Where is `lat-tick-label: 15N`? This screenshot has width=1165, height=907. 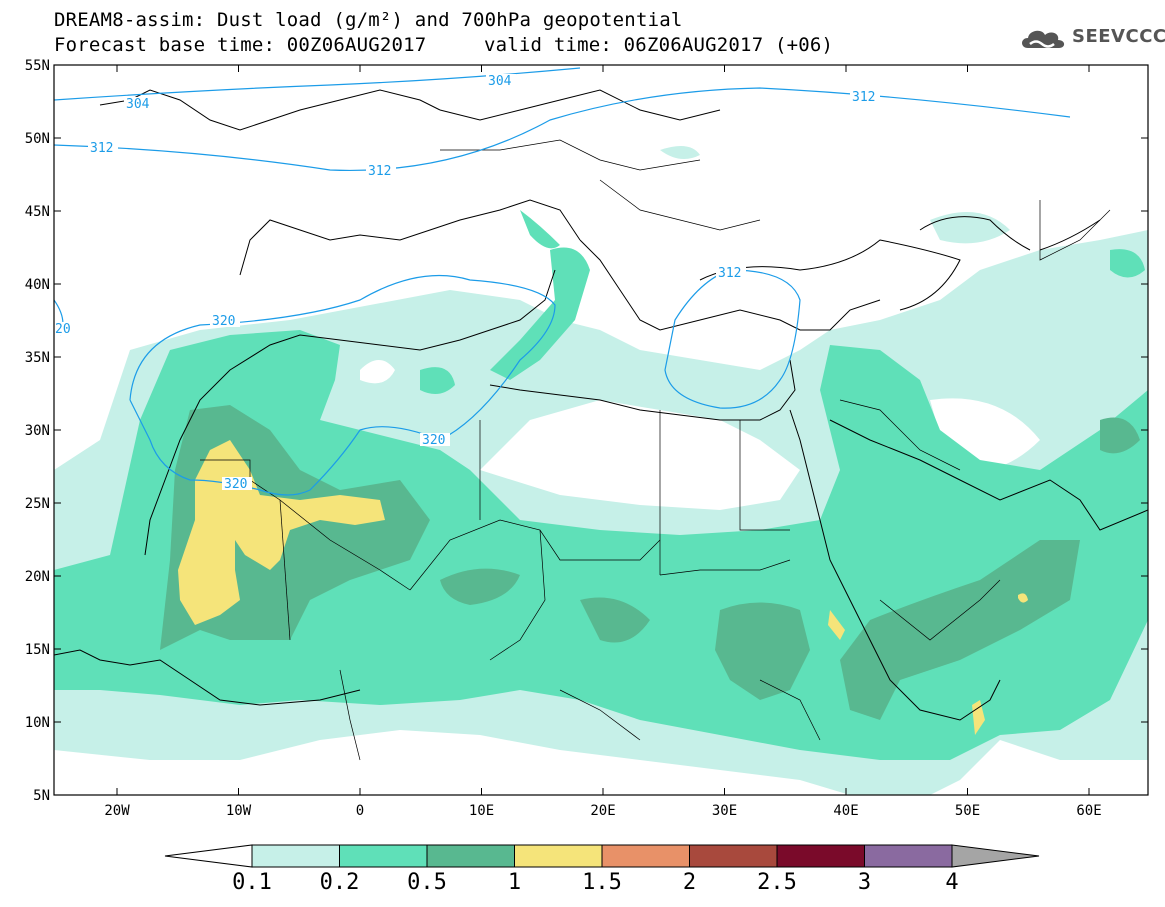
lat-tick-label: 15N is located at coordinates (37, 650).